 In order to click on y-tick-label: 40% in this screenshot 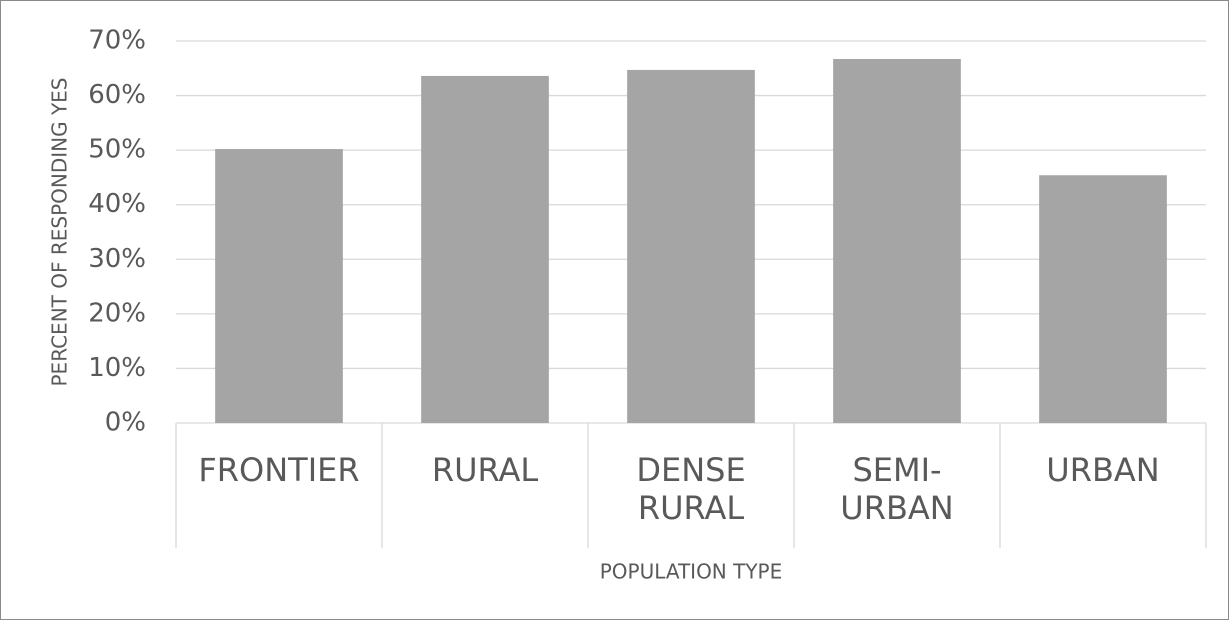, I will do `click(117, 204)`.